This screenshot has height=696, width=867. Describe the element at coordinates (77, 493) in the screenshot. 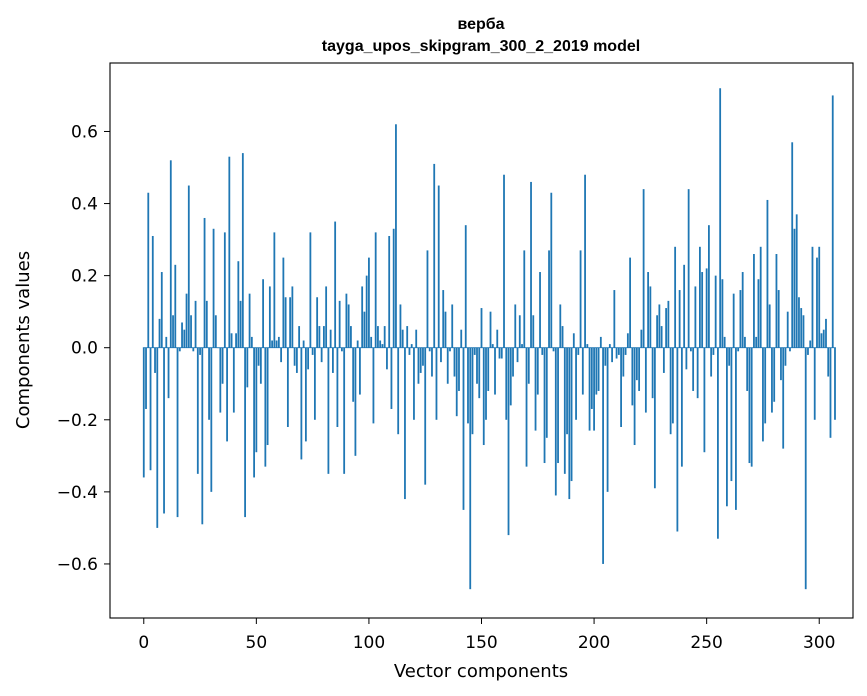

I see `y-tick-label: −0.4` at that location.